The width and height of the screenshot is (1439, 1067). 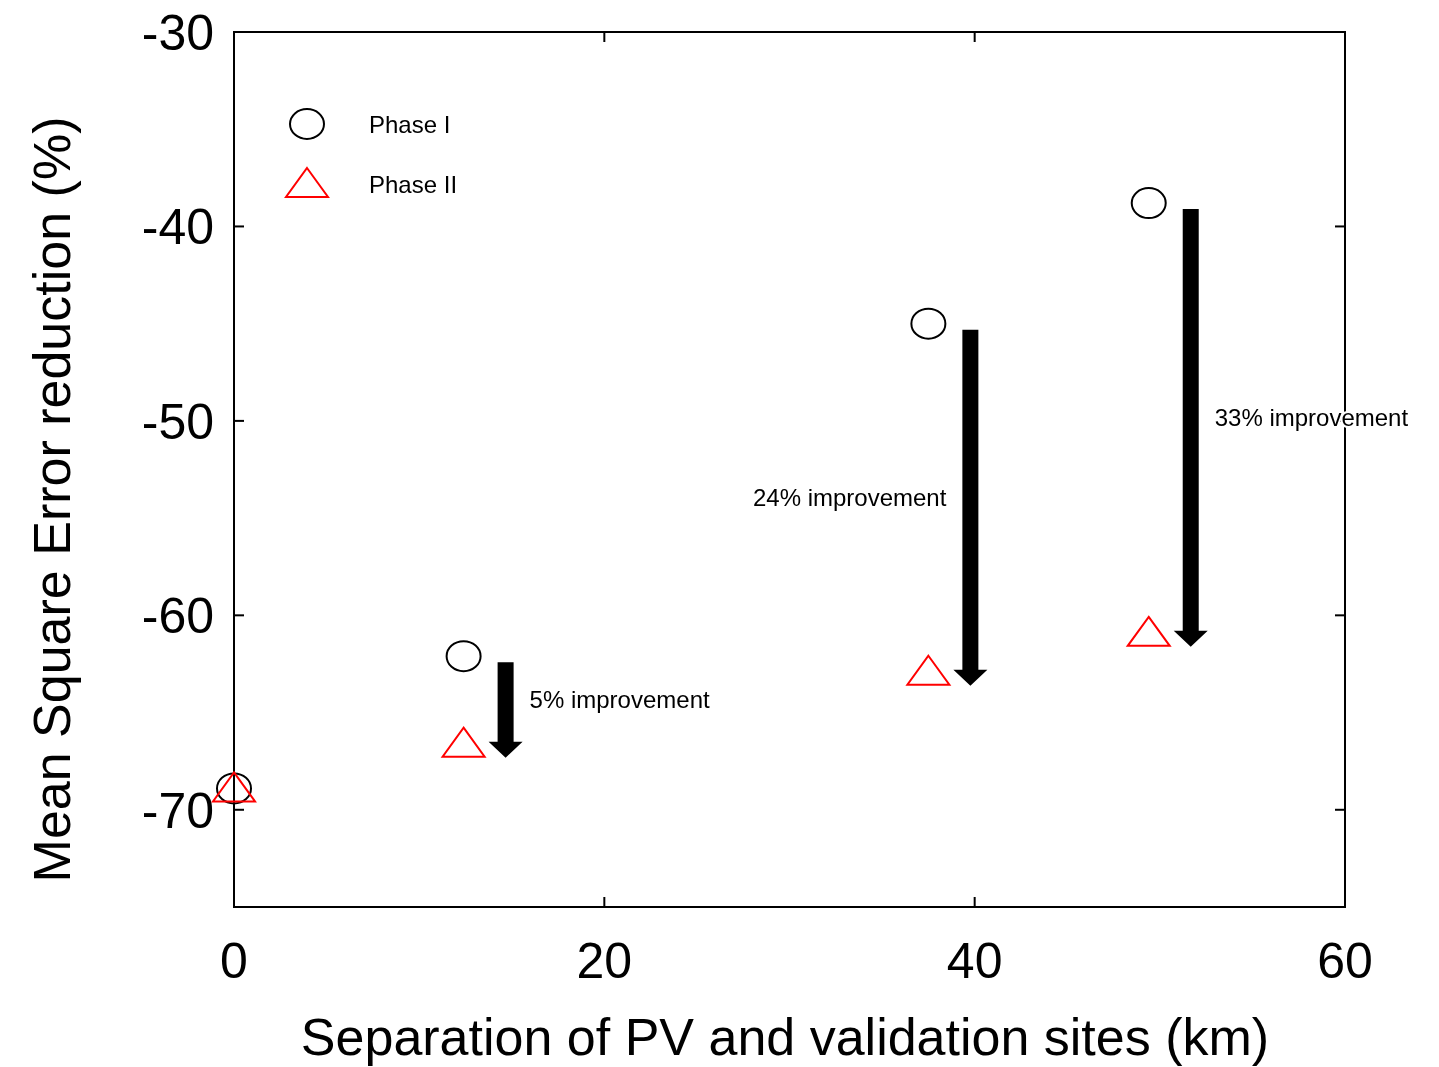 I want to click on y-tick-label: -70, so click(x=177, y=810).